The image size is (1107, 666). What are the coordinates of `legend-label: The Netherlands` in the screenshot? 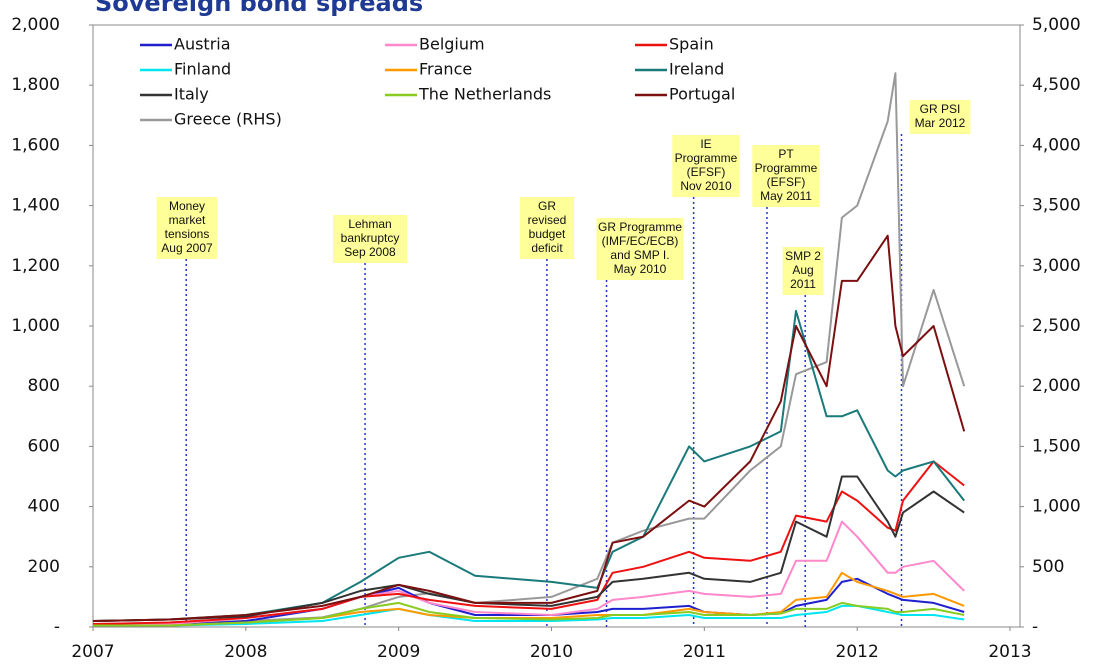 It's located at (484, 94).